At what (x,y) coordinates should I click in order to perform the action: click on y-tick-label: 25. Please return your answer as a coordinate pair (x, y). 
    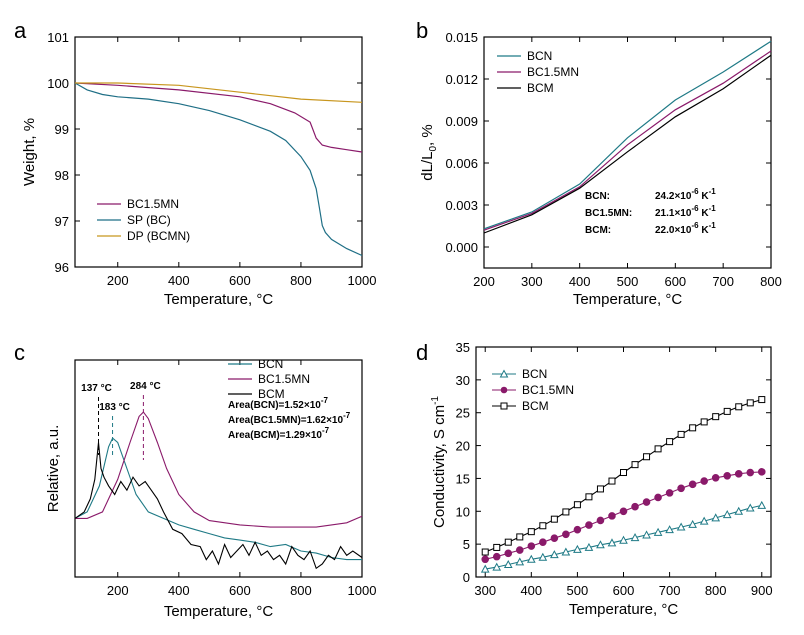
    Looking at the image, I should click on (463, 413).